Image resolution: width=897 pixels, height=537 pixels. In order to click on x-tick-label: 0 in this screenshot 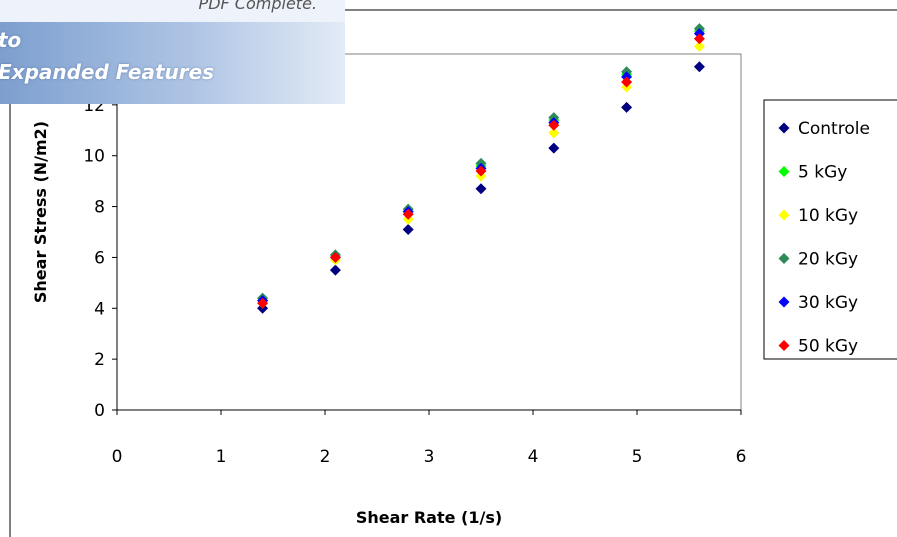, I will do `click(117, 457)`.